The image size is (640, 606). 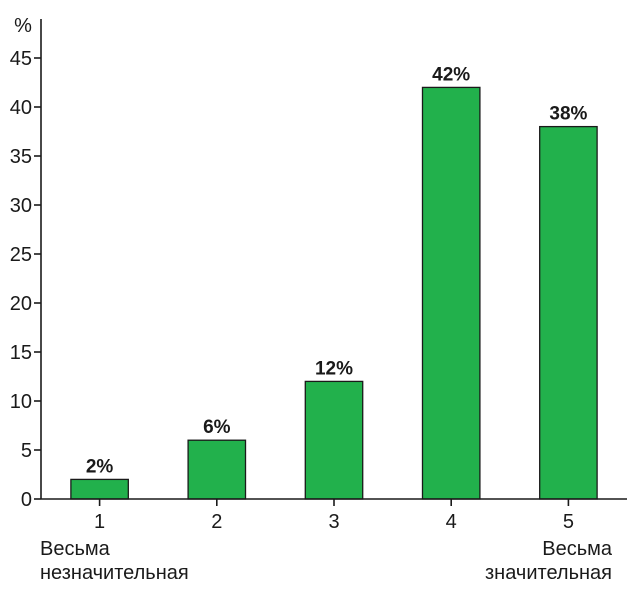 I want to click on y-tick-label: 30, so click(x=21, y=206).